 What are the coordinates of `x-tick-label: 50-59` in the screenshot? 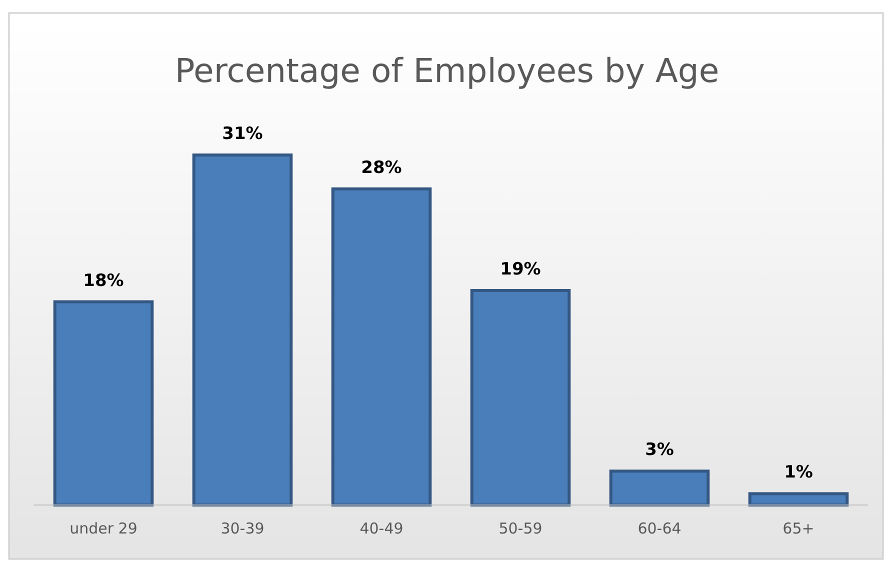 It's located at (520, 529).